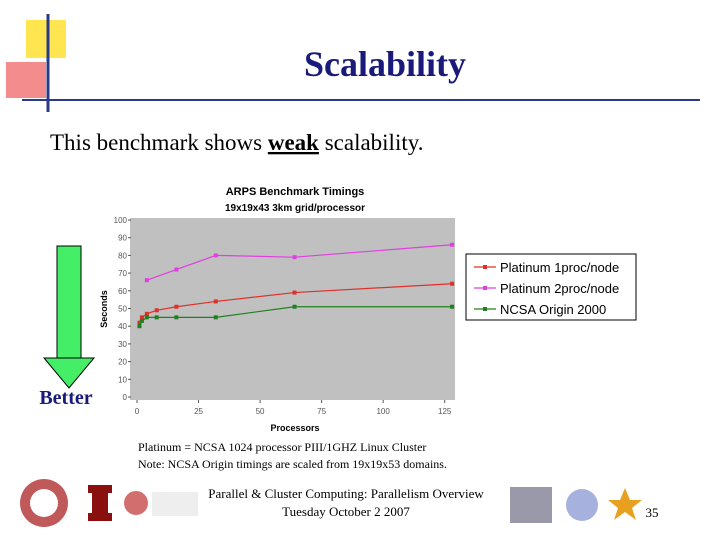 The width and height of the screenshot is (720, 540). What do you see at coordinates (122, 326) in the screenshot?
I see `y-tick-label: 40` at bounding box center [122, 326].